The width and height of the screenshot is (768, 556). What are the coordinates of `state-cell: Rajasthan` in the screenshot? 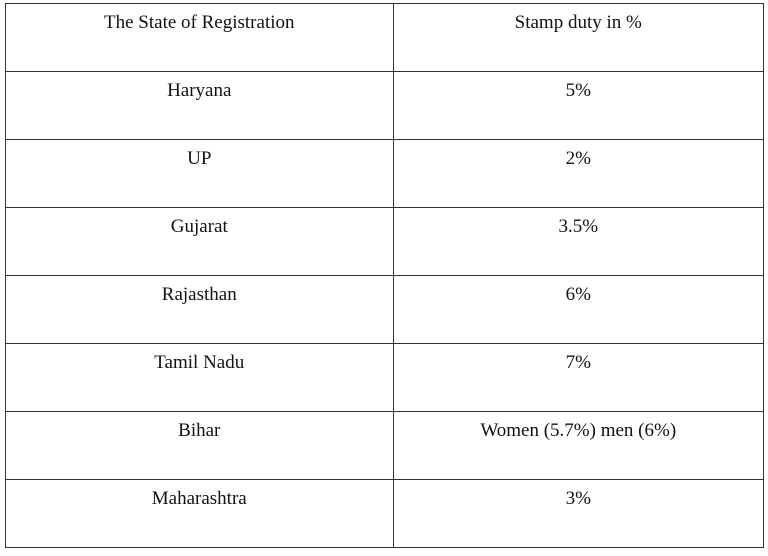 It's located at (199, 309).